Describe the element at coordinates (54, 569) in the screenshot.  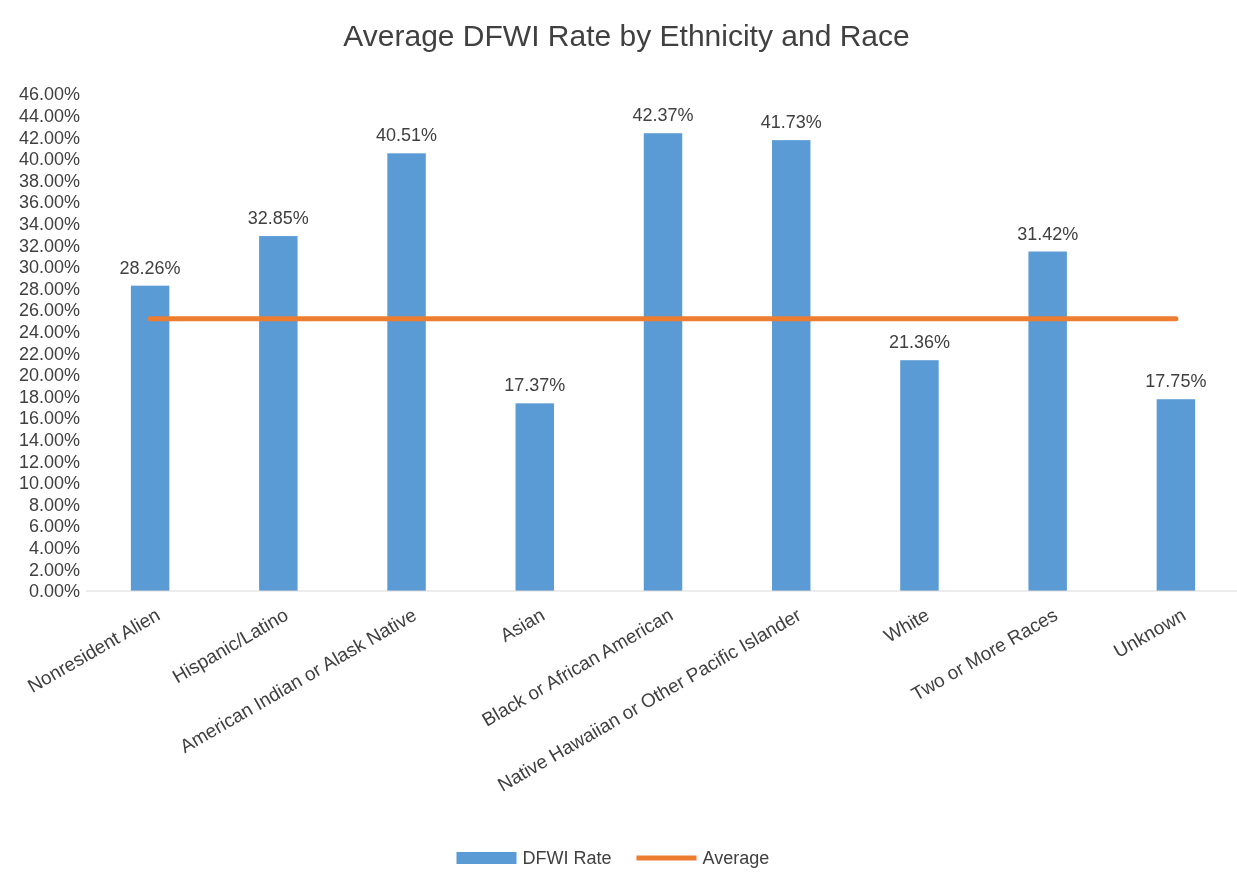
I see `y-tick-label: 2.00%` at that location.